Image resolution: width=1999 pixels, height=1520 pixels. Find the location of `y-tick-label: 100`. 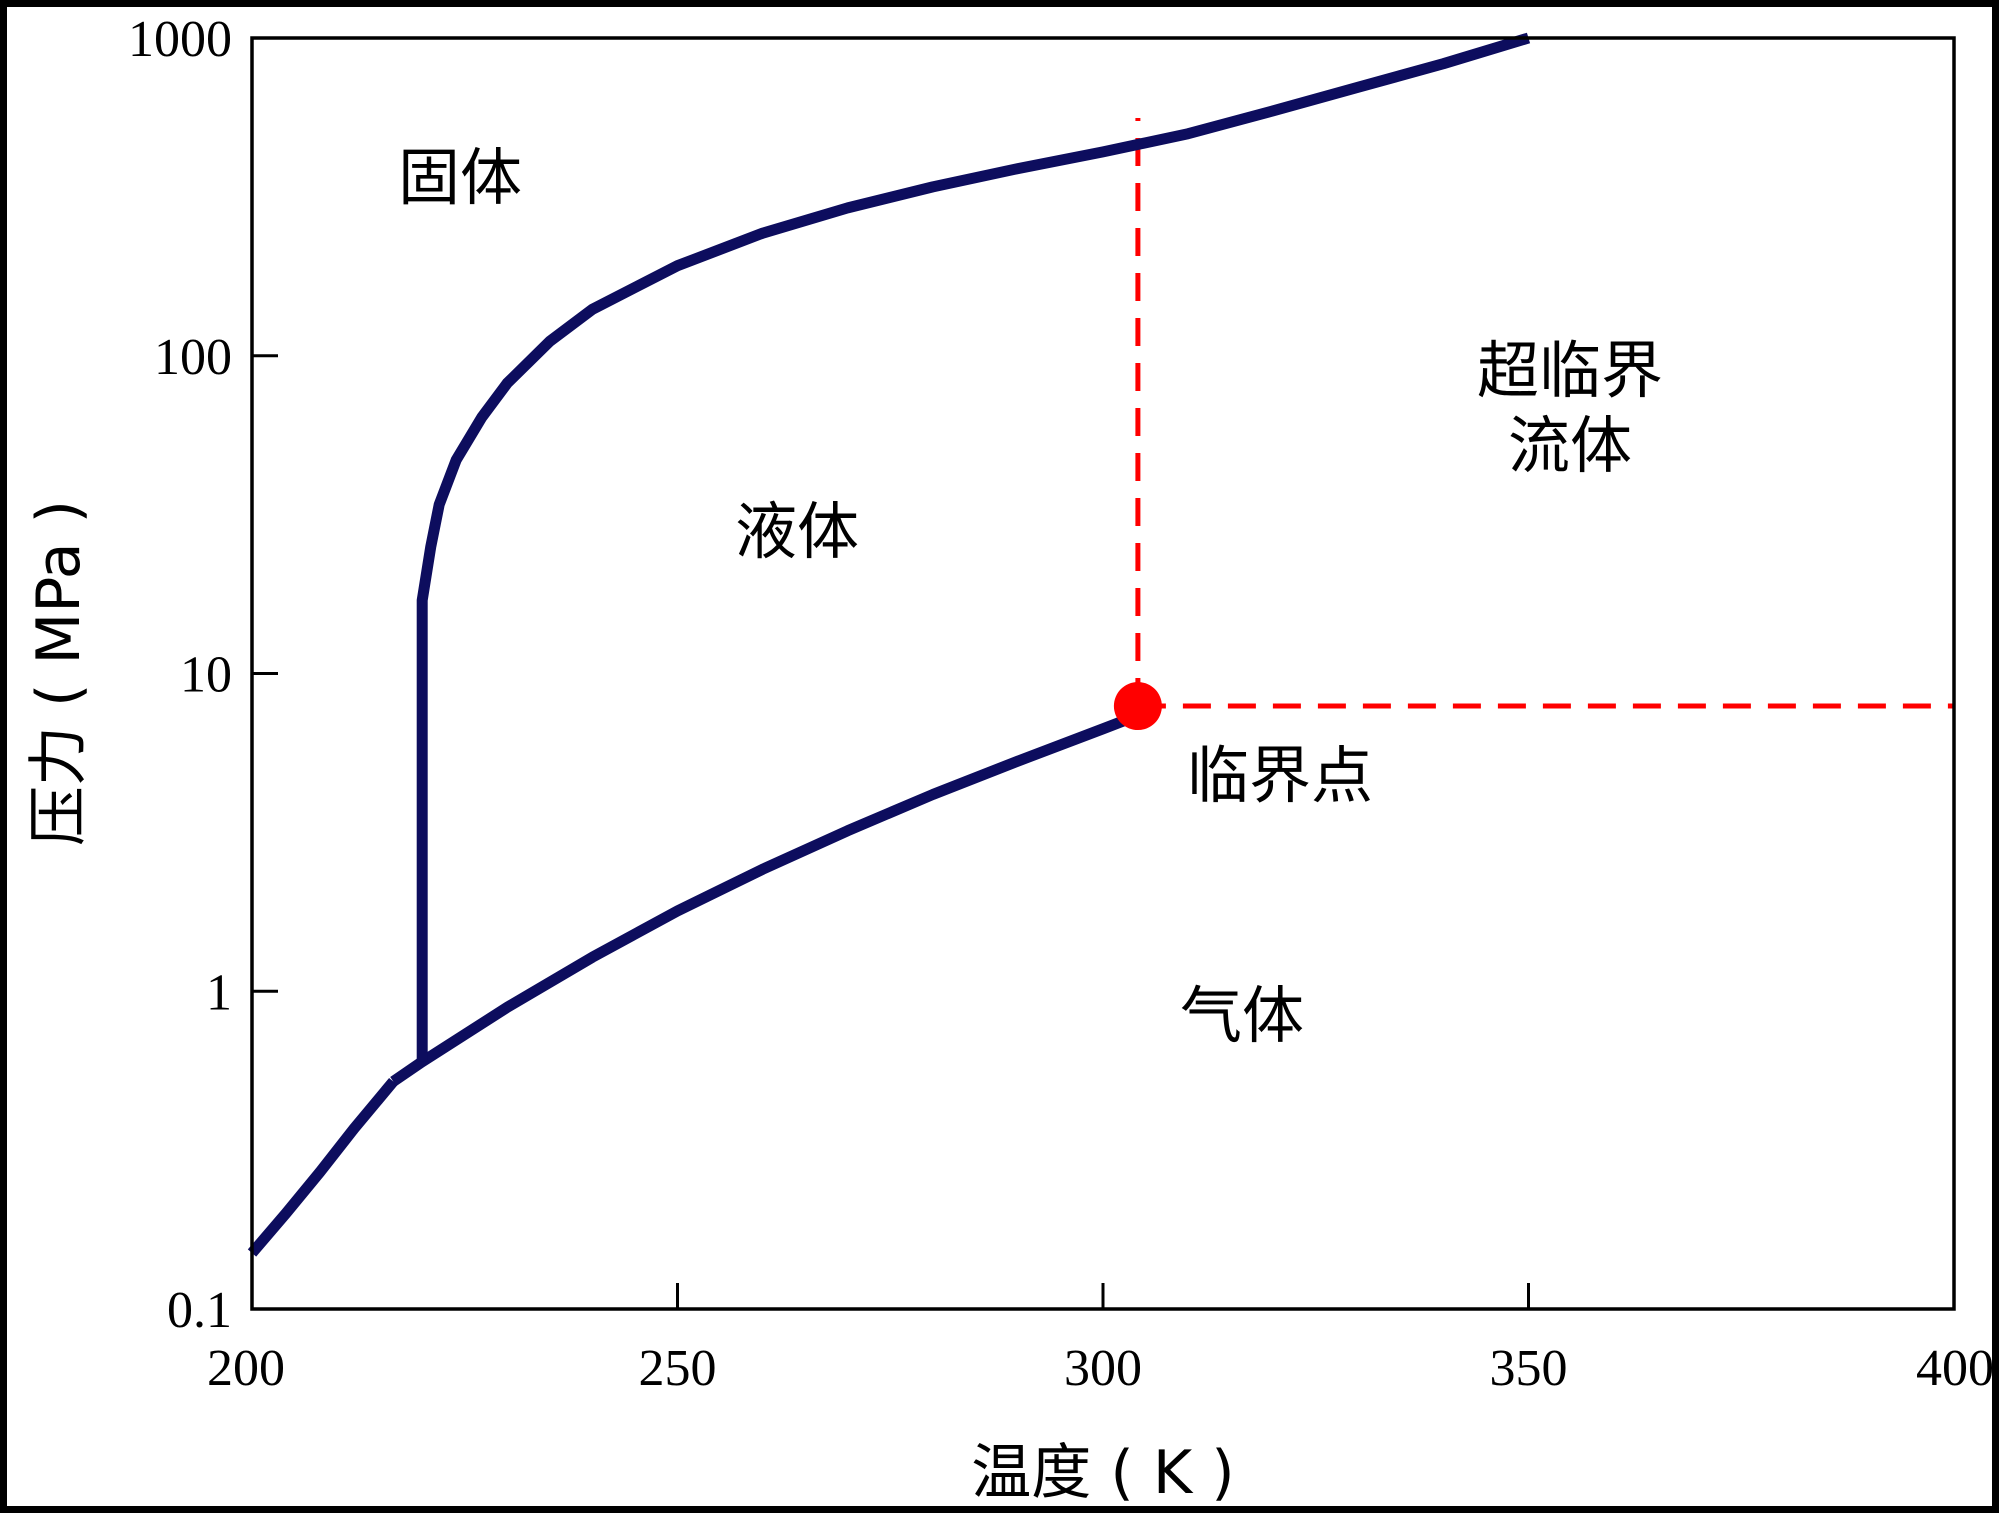

y-tick-label: 100 is located at coordinates (193, 357).